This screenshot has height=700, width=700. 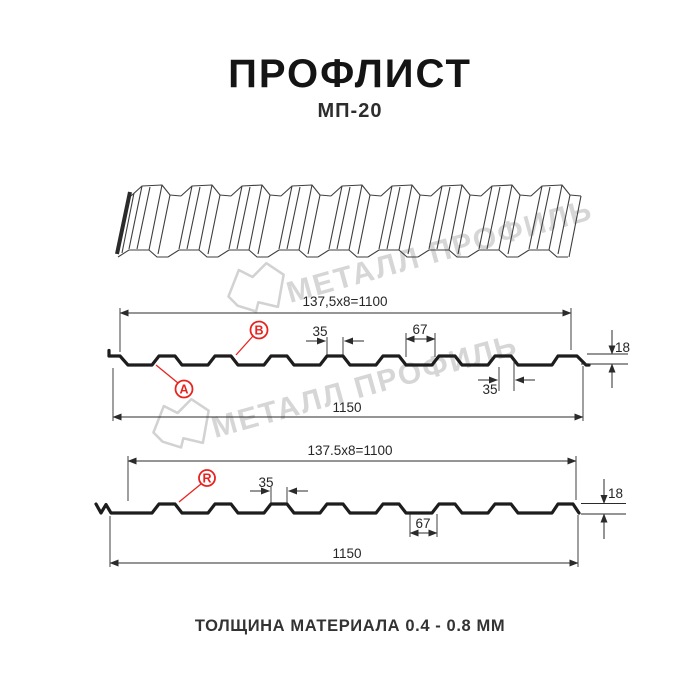 I want to click on cross-section-front: 137,5x8=1100 35 67 18 35 1150, so click(x=368, y=357).